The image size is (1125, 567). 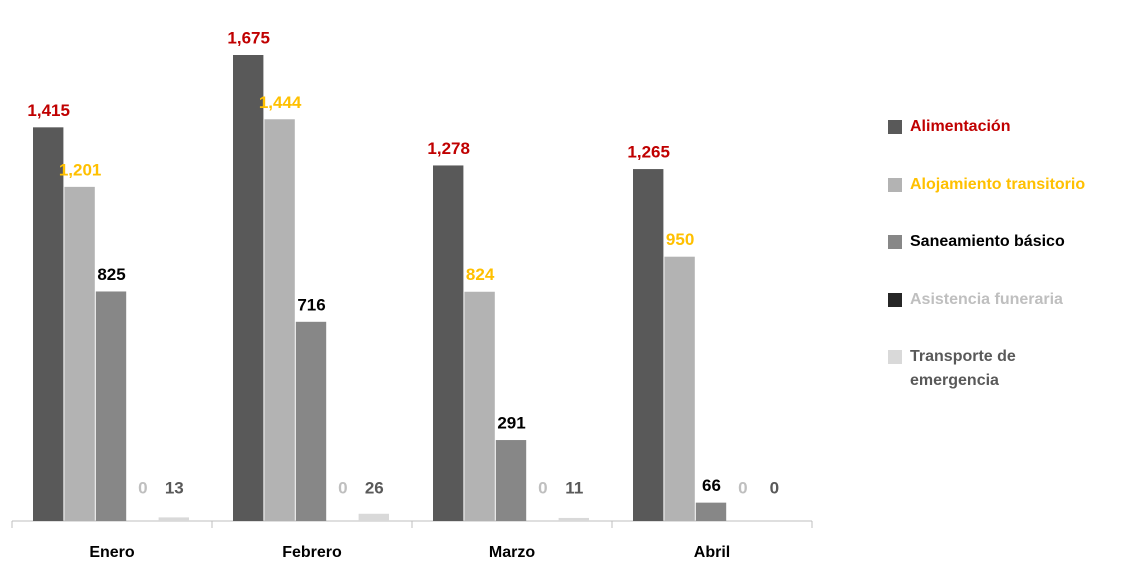 What do you see at coordinates (712, 552) in the screenshot?
I see `x-tick-label: Abril` at bounding box center [712, 552].